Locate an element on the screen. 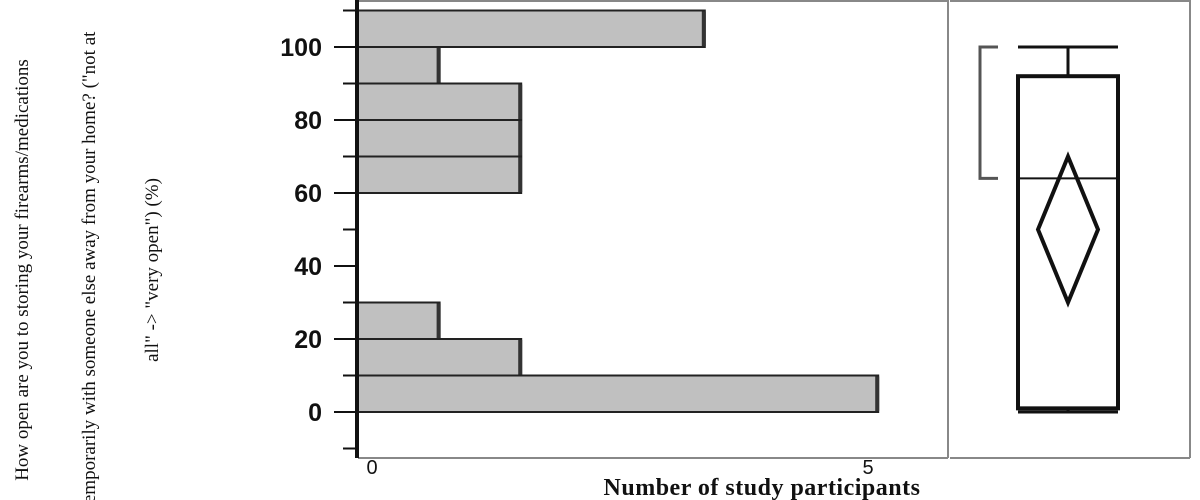  y-tick-label: 60 is located at coordinates (308, 194).